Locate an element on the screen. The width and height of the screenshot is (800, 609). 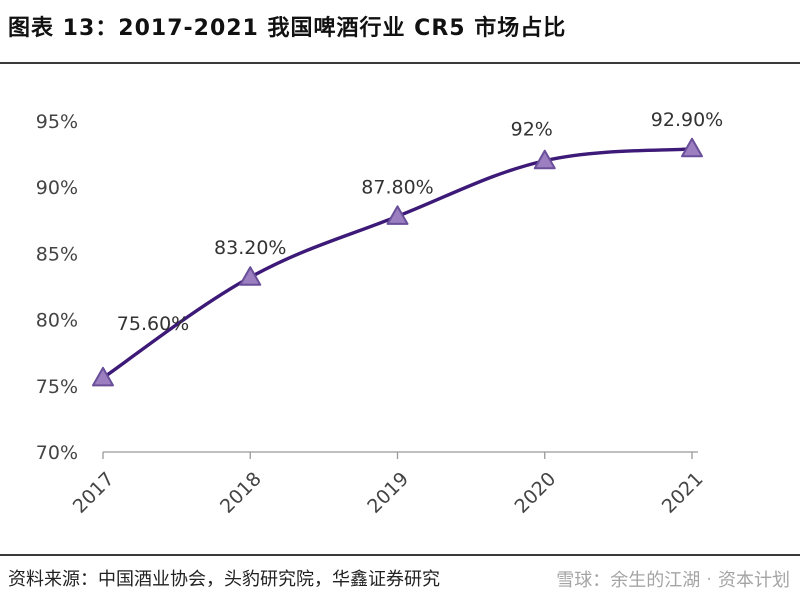
watermark-right: 资本计划 is located at coordinates (754, 580).